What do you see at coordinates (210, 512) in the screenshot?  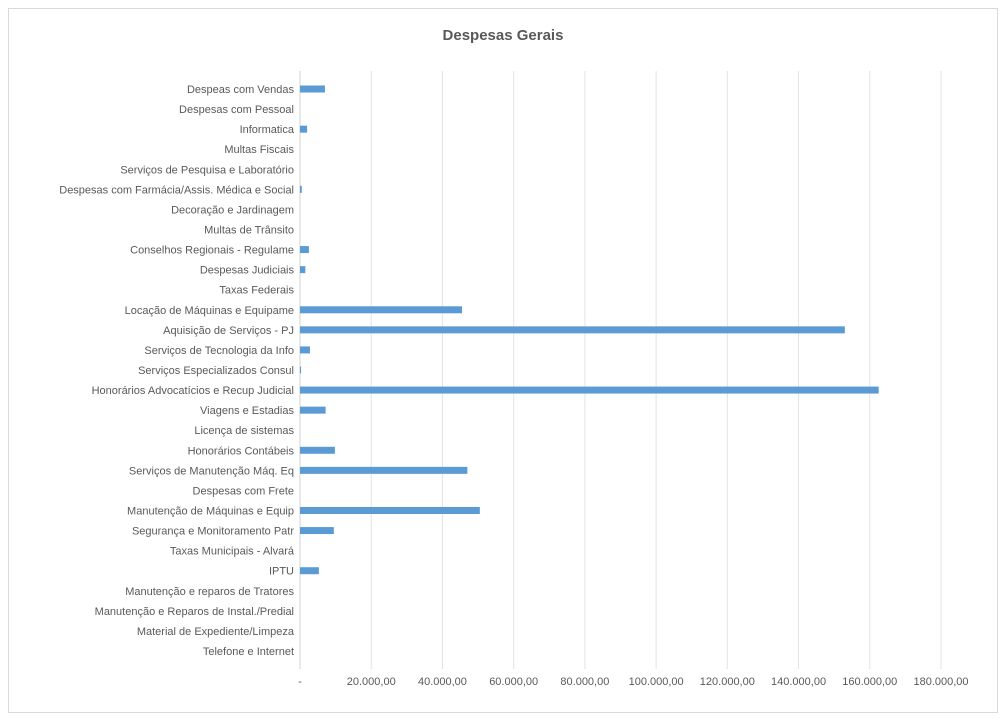 I see `category-label: Manutenção de Máquinas e Equip` at bounding box center [210, 512].